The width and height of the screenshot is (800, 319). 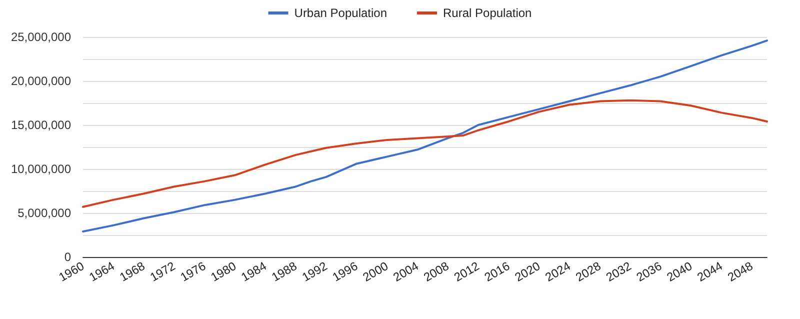 I want to click on x-tick-label: 2000, so click(x=375, y=271).